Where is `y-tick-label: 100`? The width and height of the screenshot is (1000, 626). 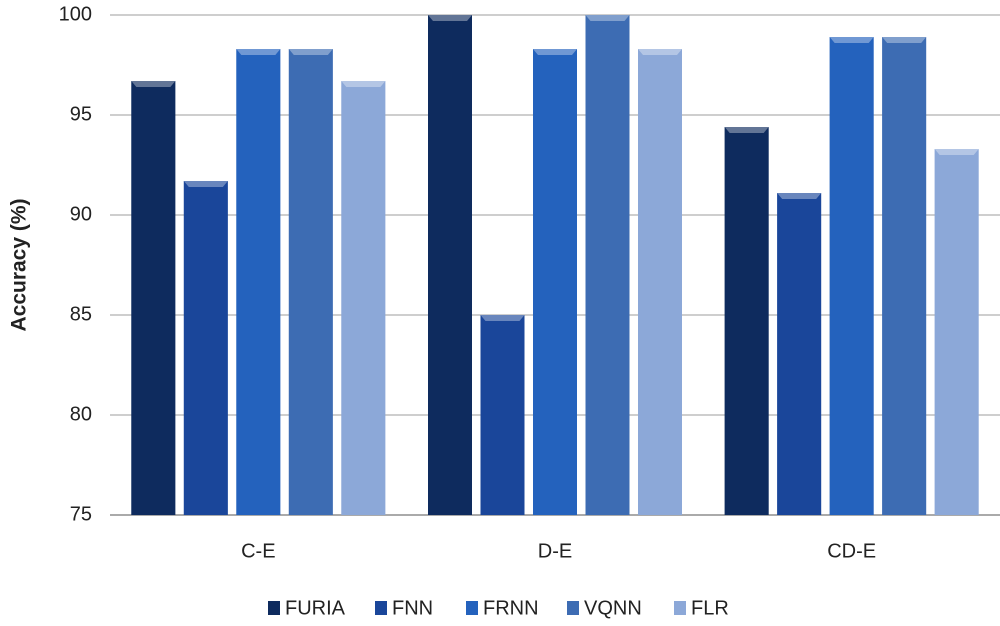 y-tick-label: 100 is located at coordinates (75, 14).